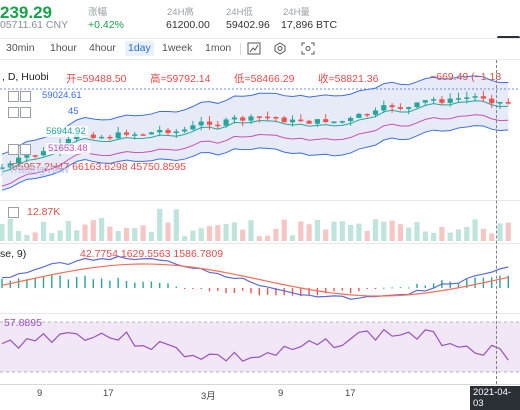  What do you see at coordinates (62, 95) in the screenshot?
I see `boll-upper-value: 59024.61` at bounding box center [62, 95].